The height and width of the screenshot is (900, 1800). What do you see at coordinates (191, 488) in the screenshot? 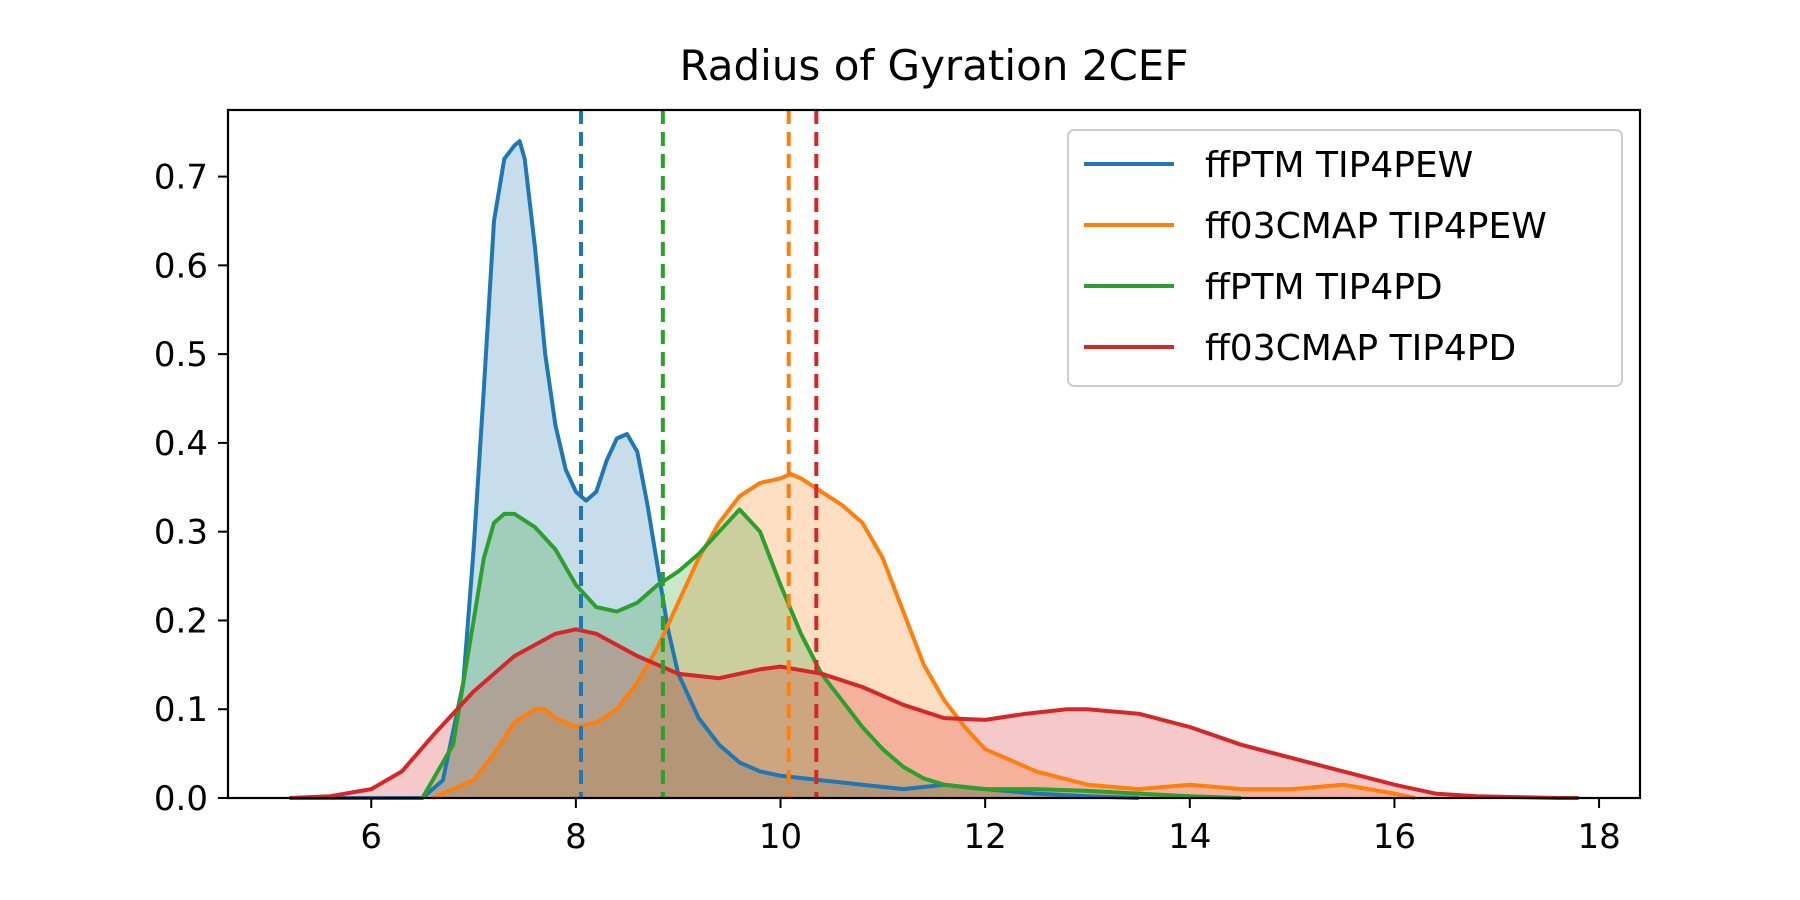
I see `y-axis: 0.0 0.1 0.2 0.3 0.4 0.5 0.6 0.7` at bounding box center [191, 488].